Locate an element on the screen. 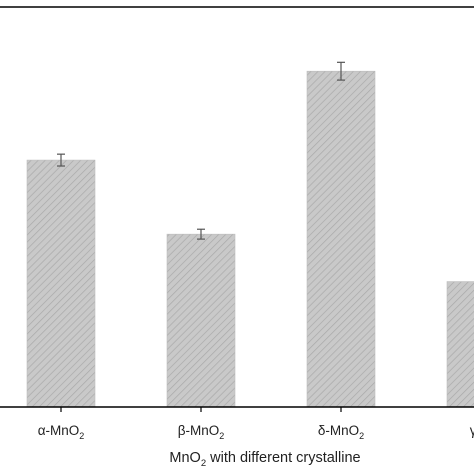 This screenshot has width=474, height=474. x-tick-label: γ-M is located at coordinates (472, 430).